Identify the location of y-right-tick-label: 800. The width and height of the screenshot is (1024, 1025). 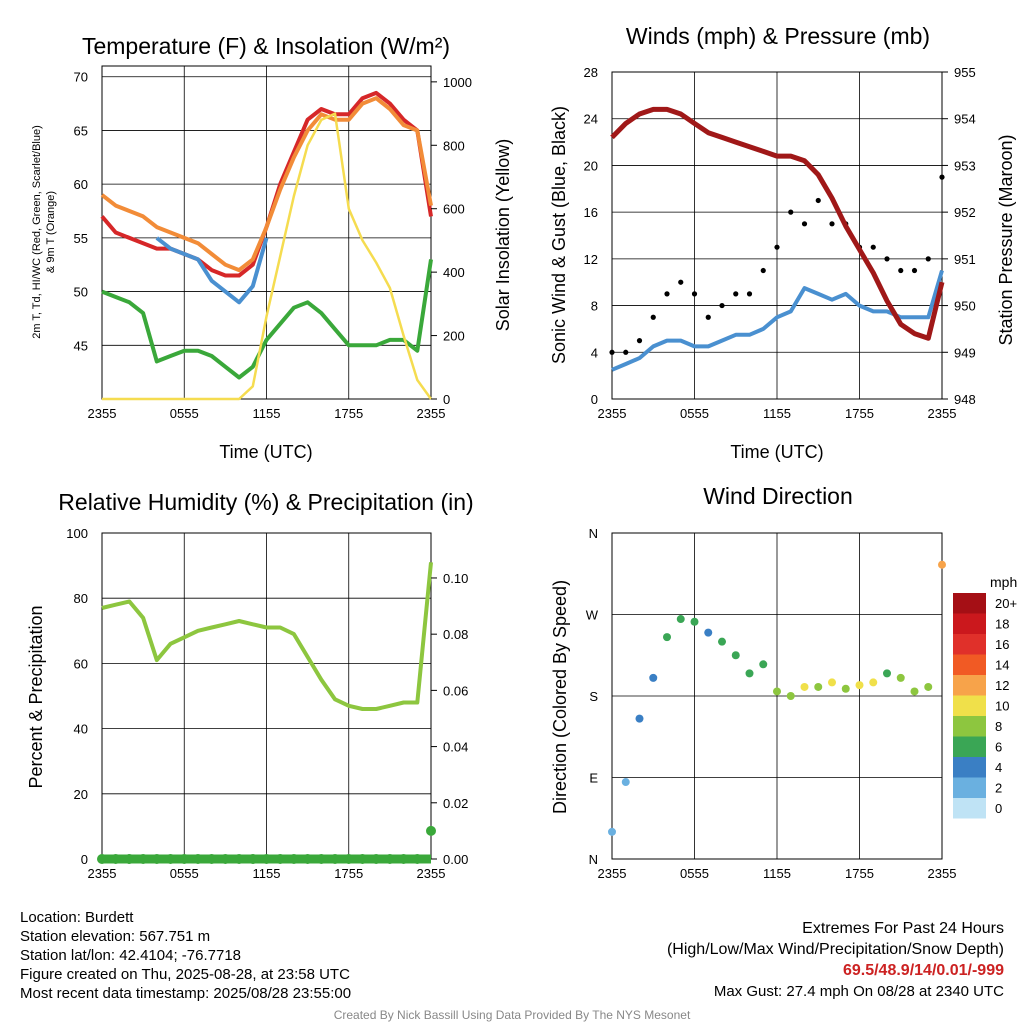
(454, 145).